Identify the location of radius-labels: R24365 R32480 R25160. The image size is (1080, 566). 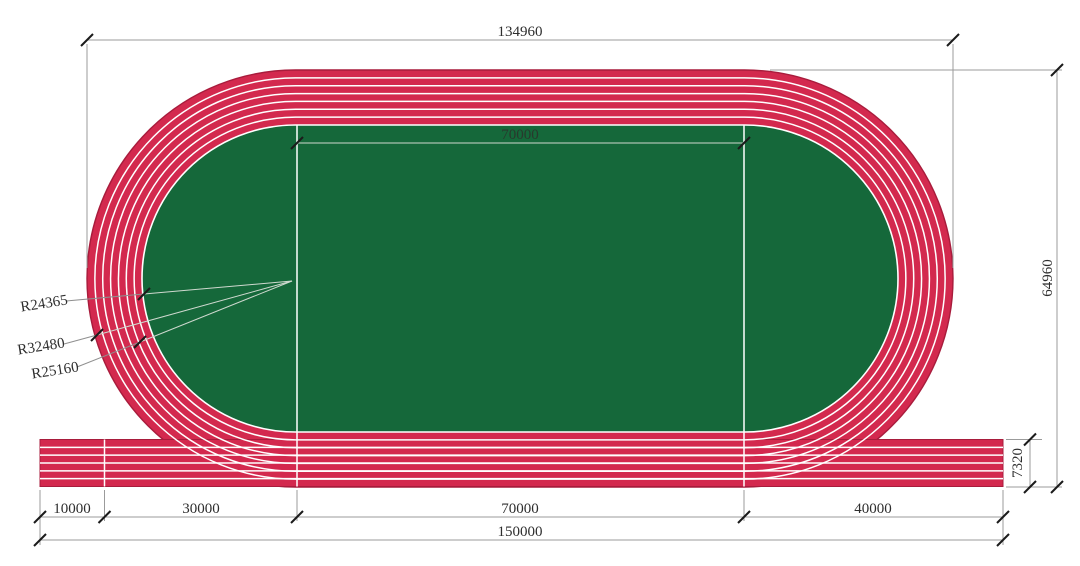
(47, 337).